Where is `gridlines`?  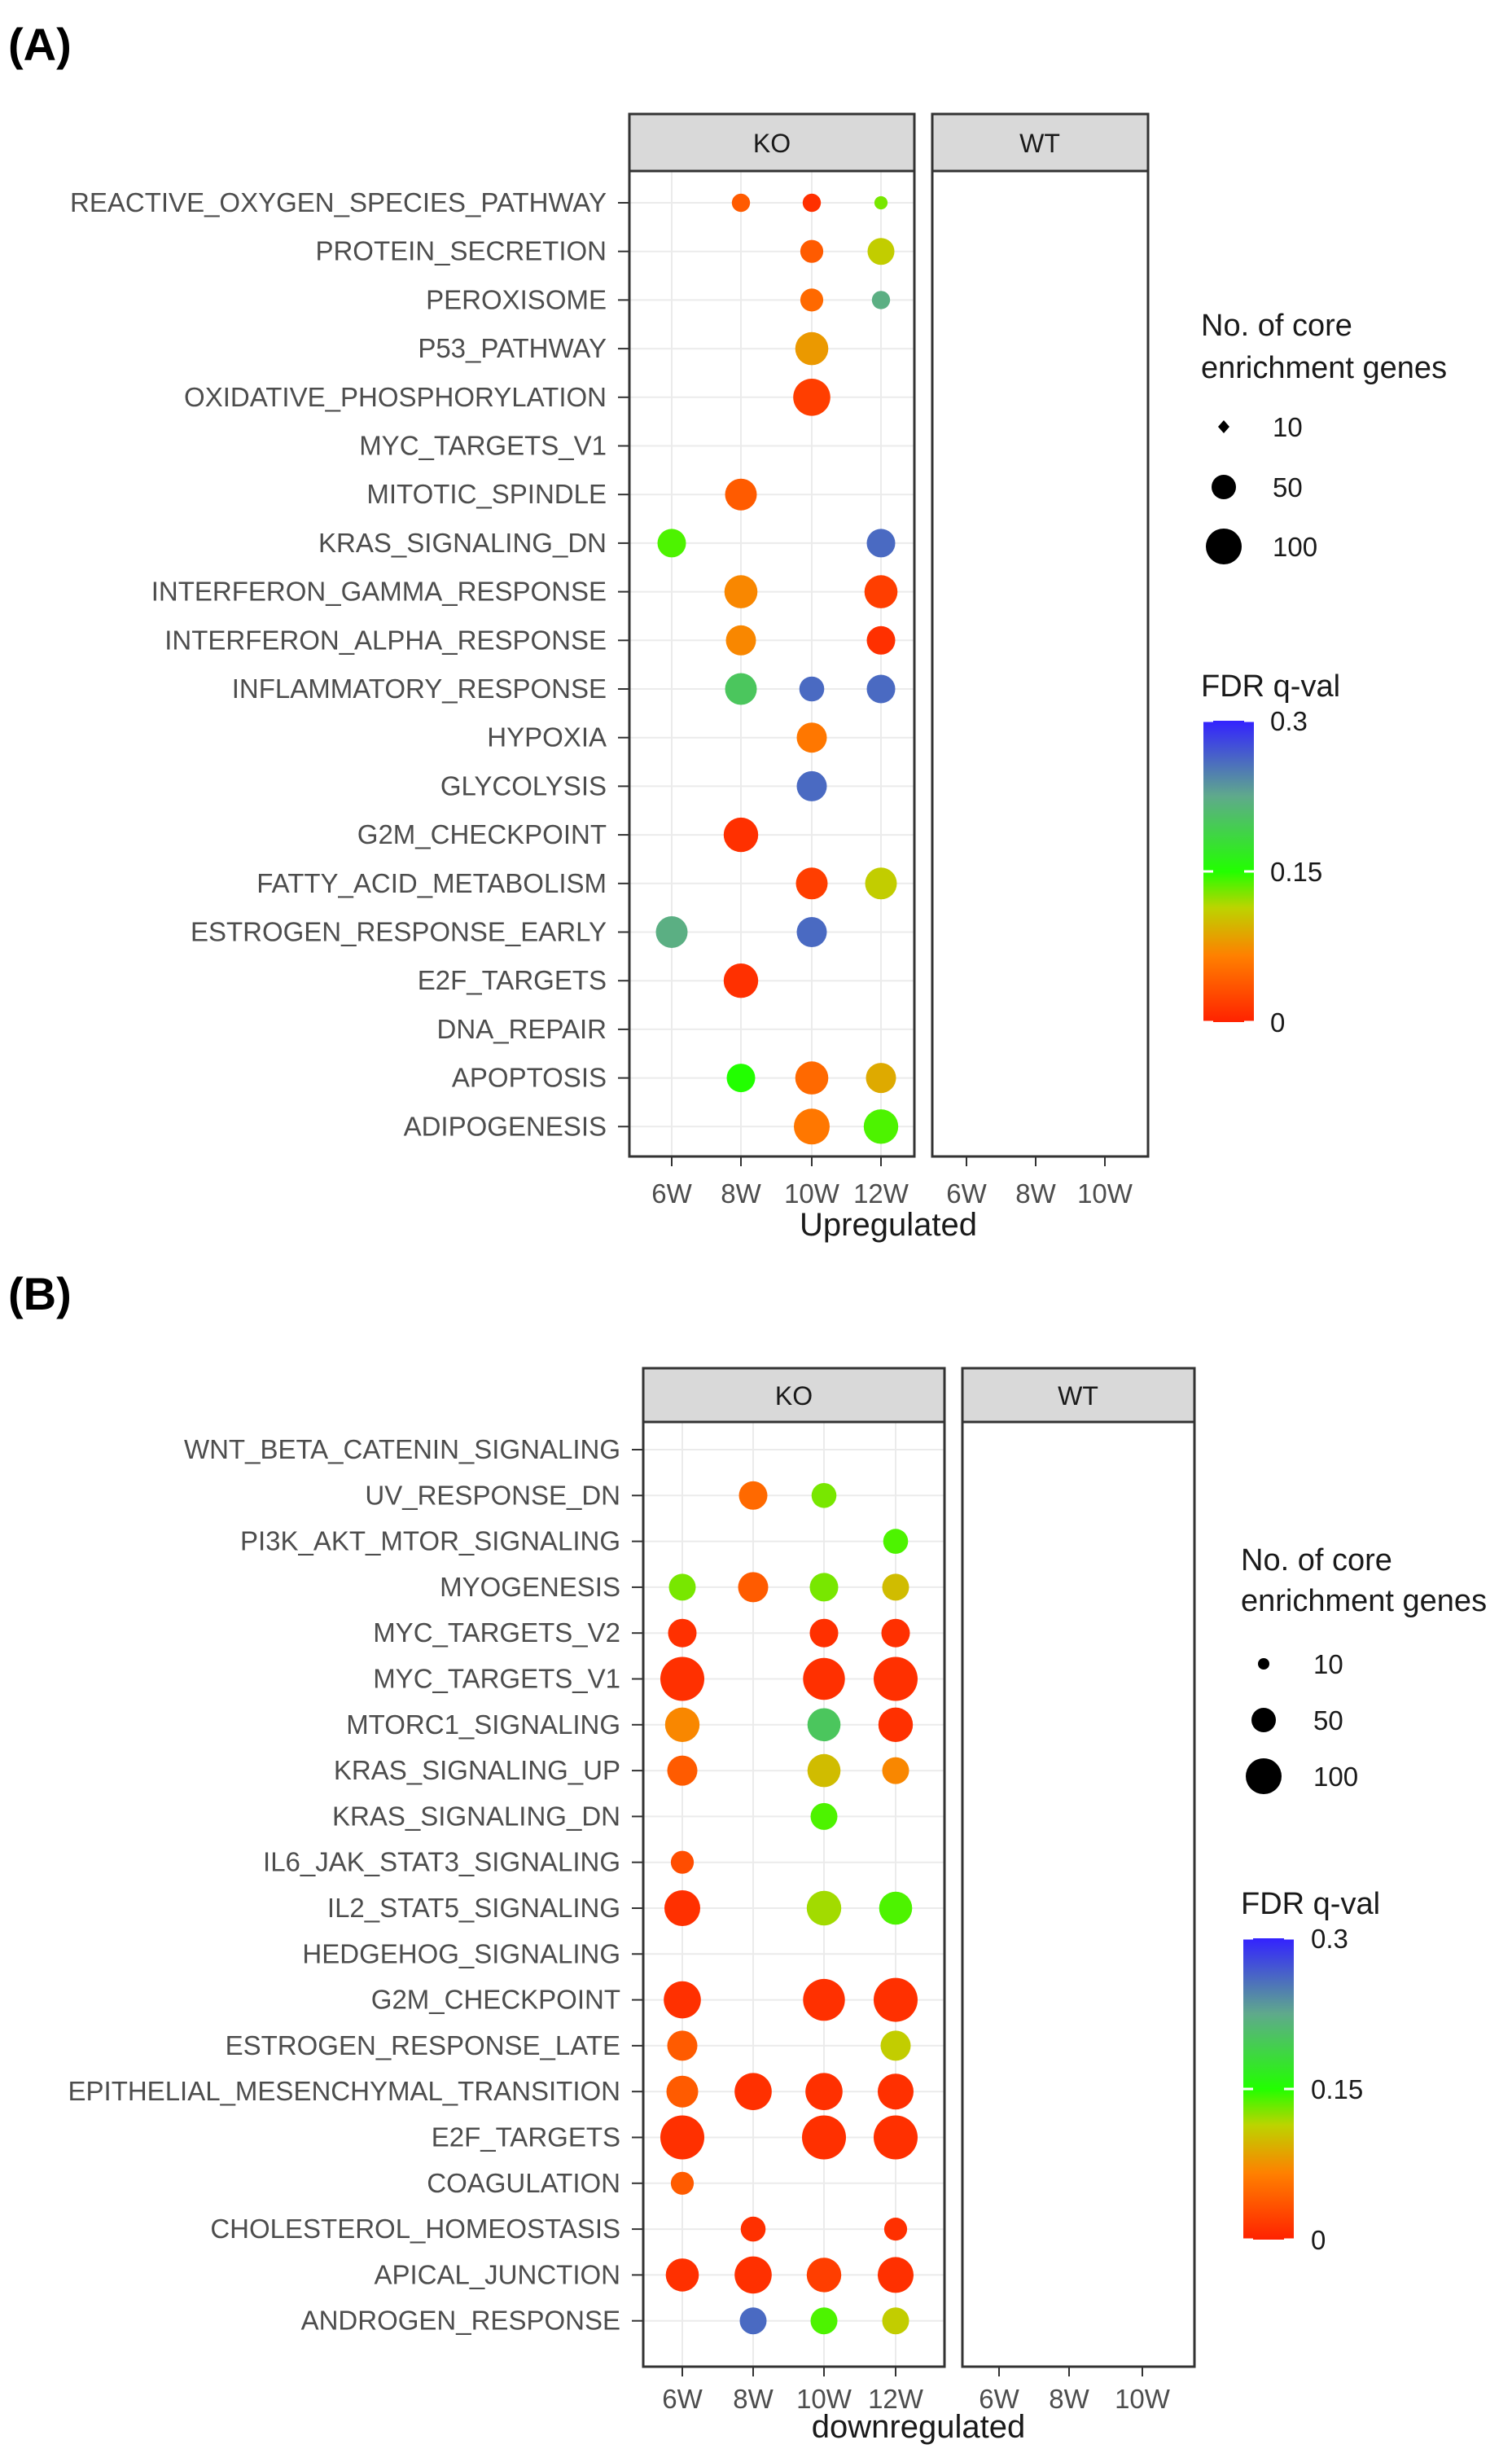 gridlines is located at coordinates (771, 664).